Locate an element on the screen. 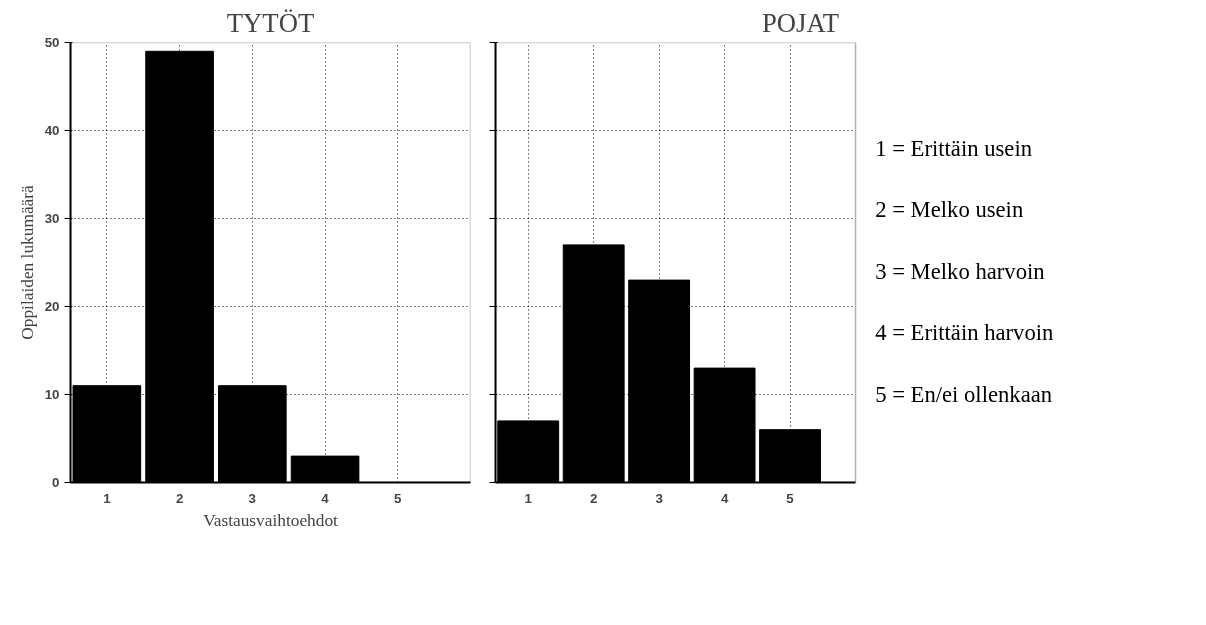 The image size is (1206, 625). y-tick-label: 0 is located at coordinates (56, 482).